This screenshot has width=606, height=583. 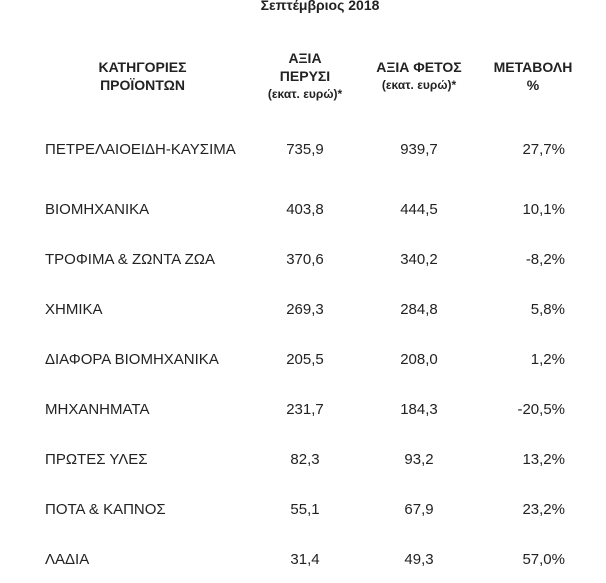 I want to click on value-cell: 340,2, so click(x=419, y=259).